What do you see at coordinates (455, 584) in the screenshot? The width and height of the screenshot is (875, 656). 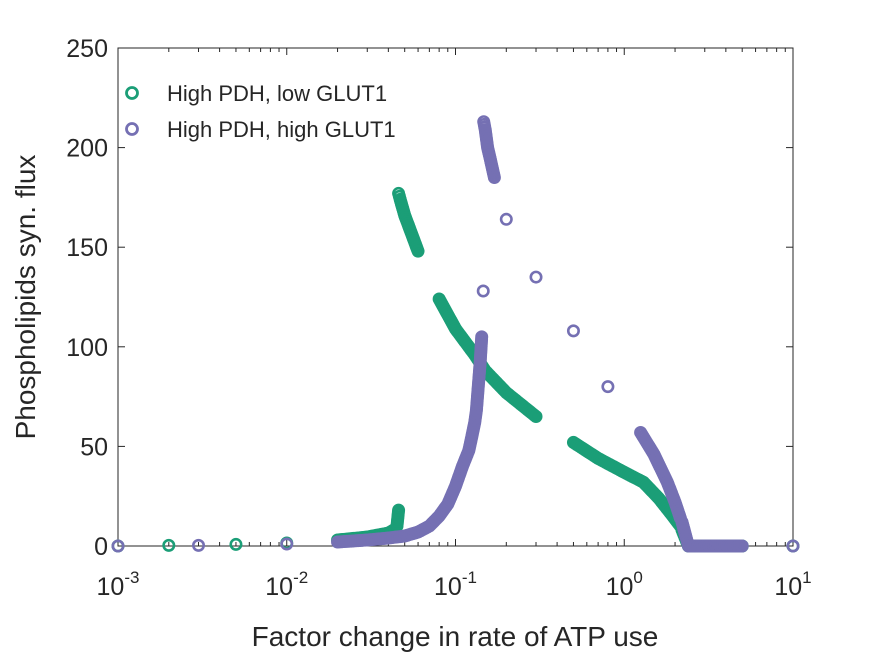 I see `x-tick-label: 10⁻¹` at bounding box center [455, 584].